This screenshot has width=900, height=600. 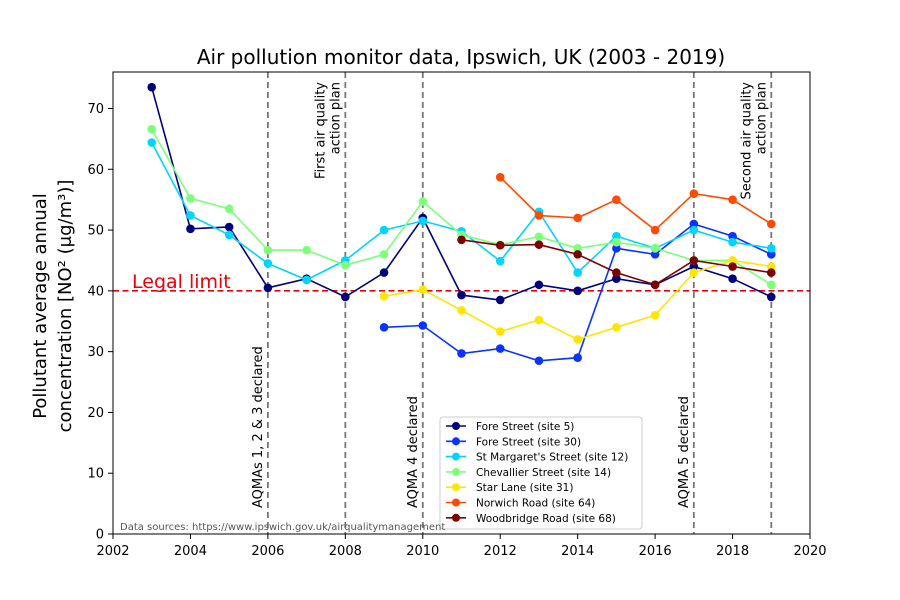 I want to click on y-tick-label-4: 40, so click(x=95, y=291).